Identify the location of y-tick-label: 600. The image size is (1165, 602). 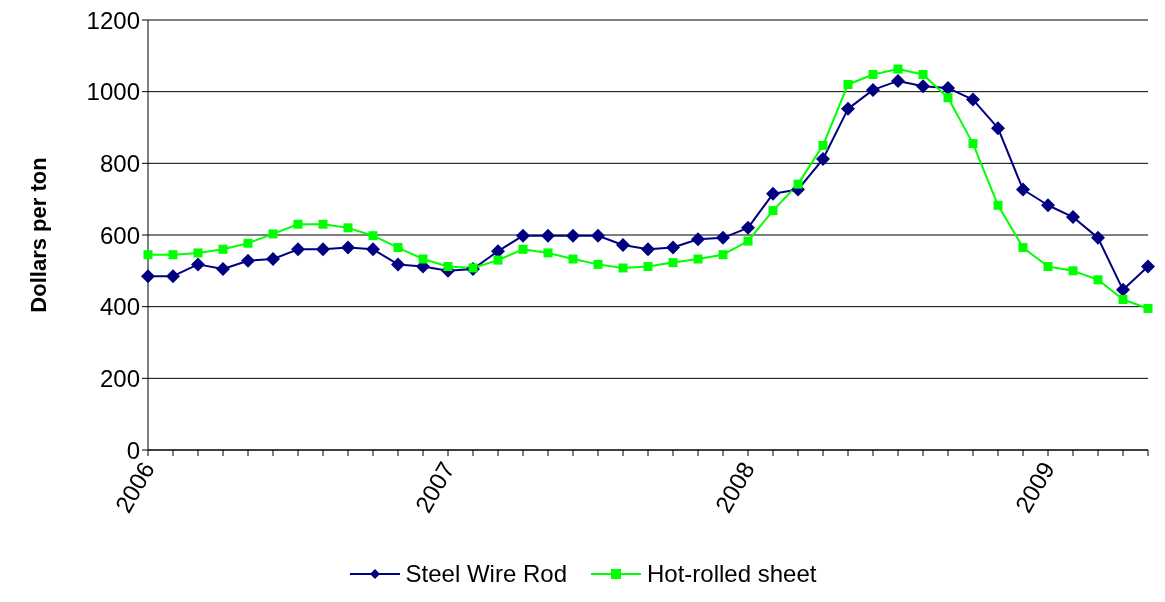
(119, 235).